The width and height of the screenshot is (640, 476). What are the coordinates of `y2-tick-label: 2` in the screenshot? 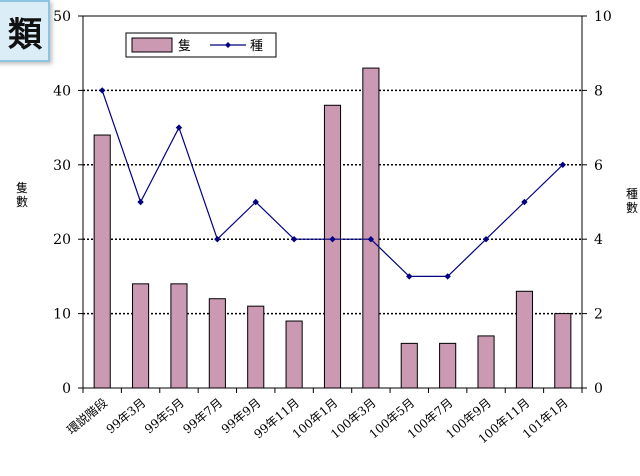 It's located at (598, 315).